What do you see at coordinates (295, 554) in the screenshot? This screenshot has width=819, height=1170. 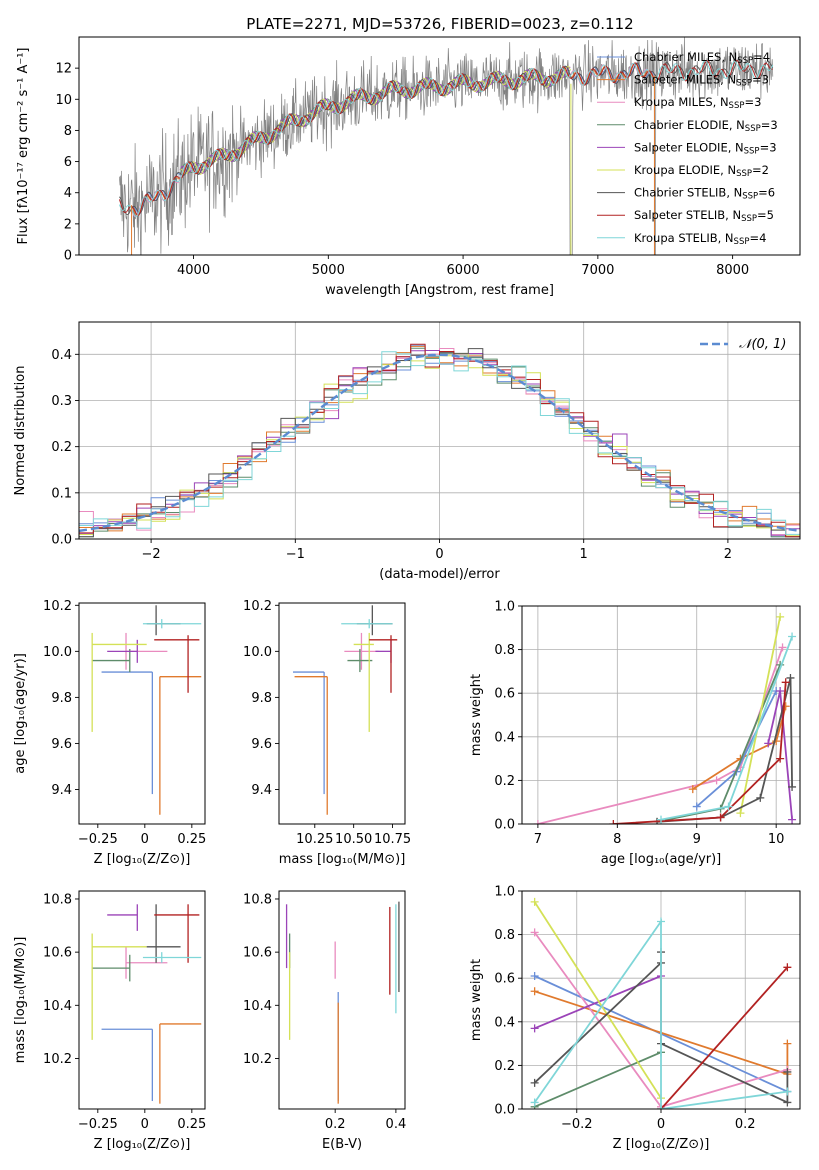 I see `x-tick-label: −1` at bounding box center [295, 554].